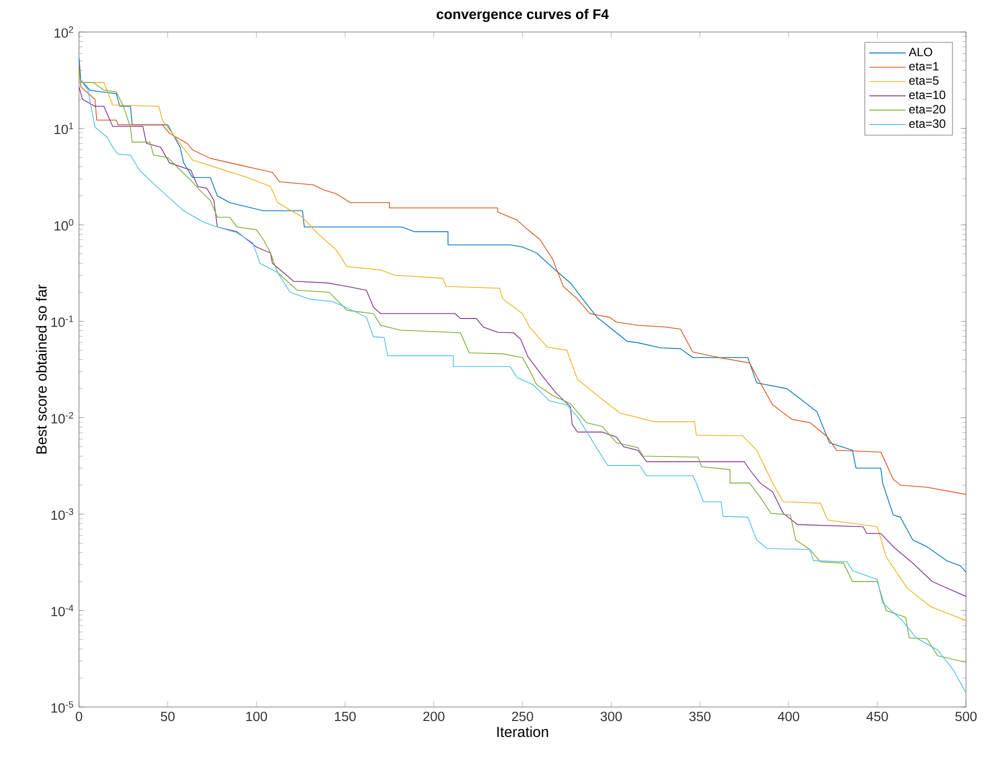  Describe the element at coordinates (63, 514) in the screenshot. I see `y-tick-label: 10$^{-3}$` at that location.